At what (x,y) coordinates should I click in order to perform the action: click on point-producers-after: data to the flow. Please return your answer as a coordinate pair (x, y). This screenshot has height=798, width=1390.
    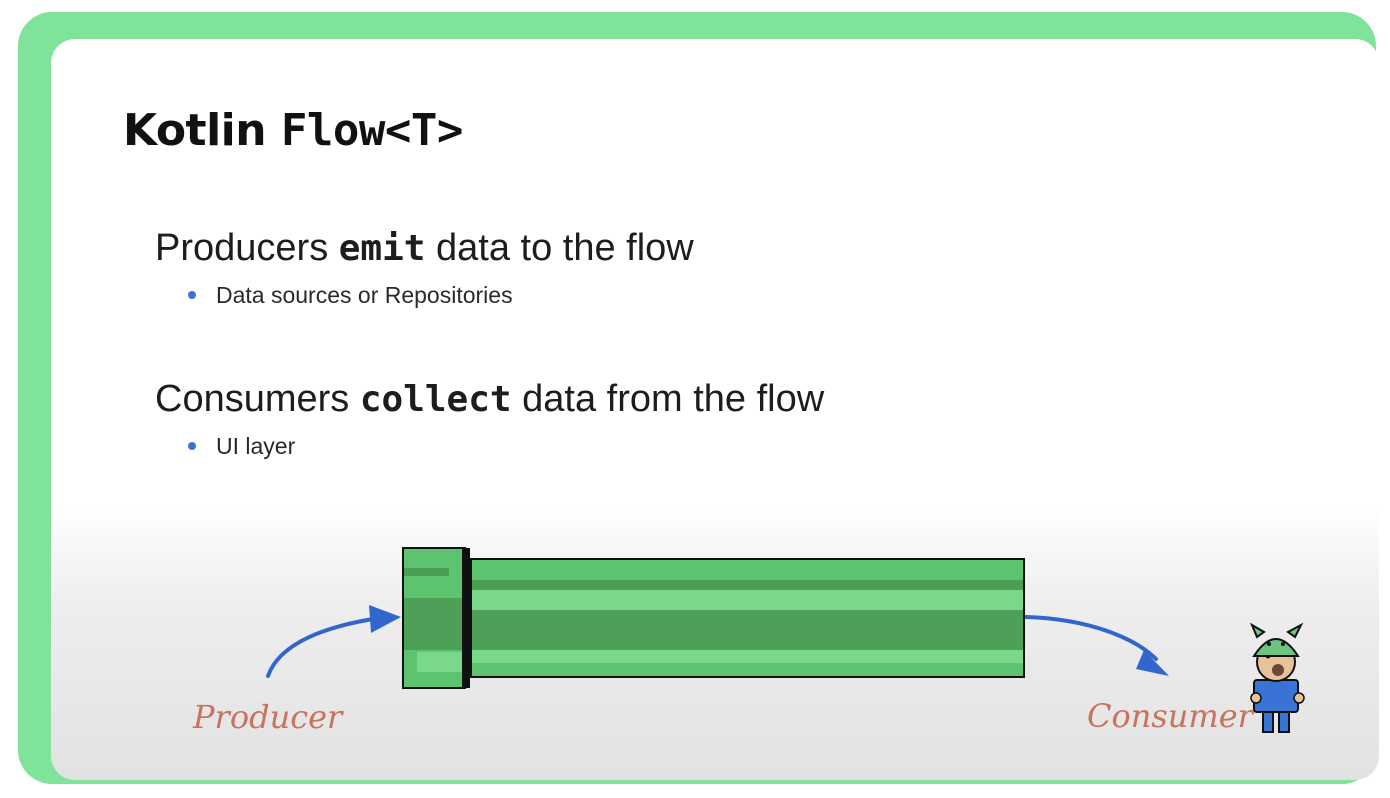
    Looking at the image, I should click on (559, 248).